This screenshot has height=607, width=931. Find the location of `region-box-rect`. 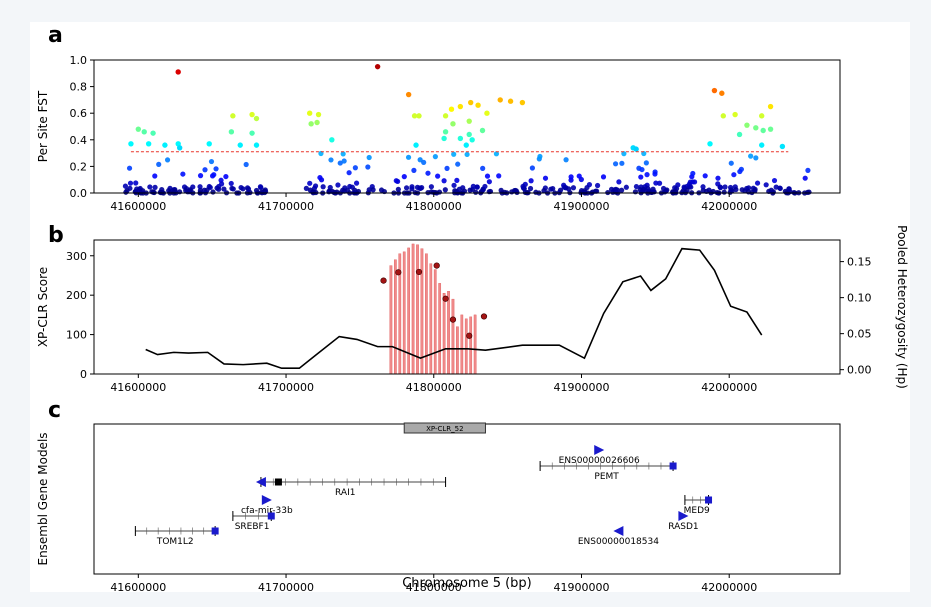

region-box-rect is located at coordinates (444, 428).